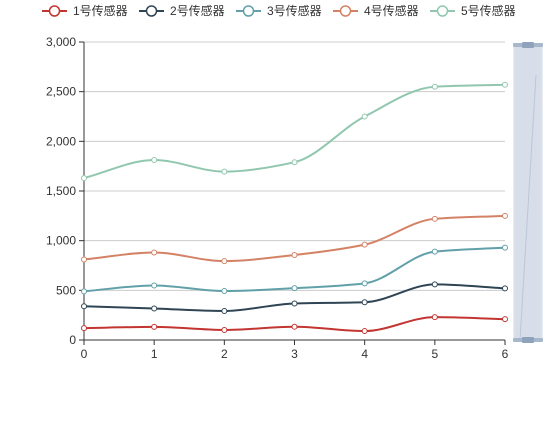 The width and height of the screenshot is (550, 425). I want to click on legend-item-4: 4号传感器, so click(376, 10).